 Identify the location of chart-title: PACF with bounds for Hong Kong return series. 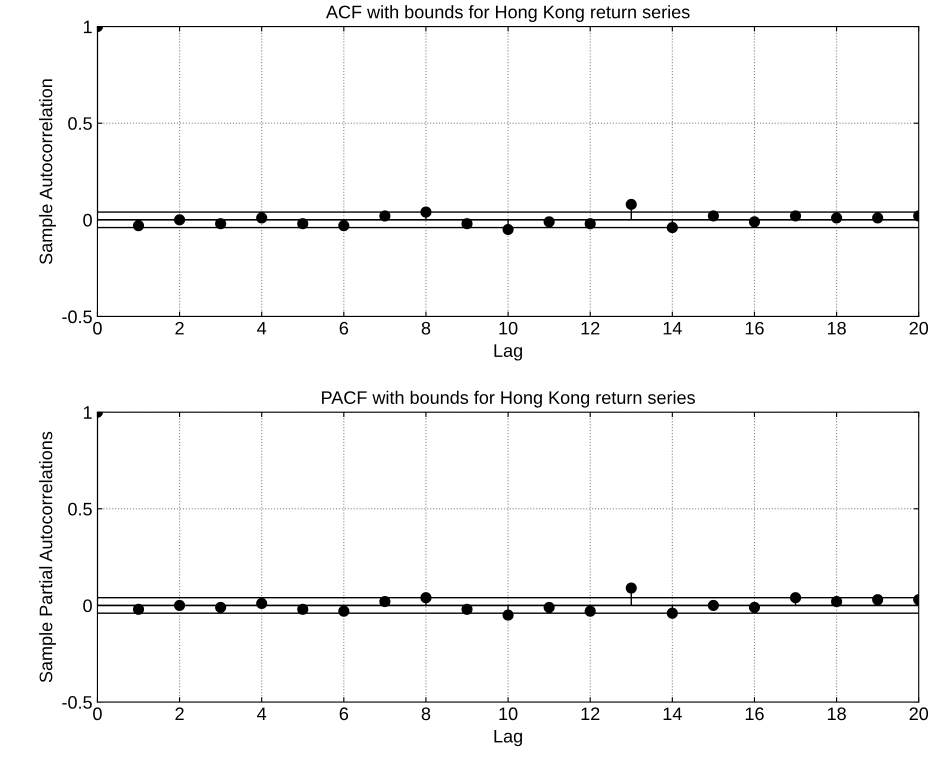
(508, 399).